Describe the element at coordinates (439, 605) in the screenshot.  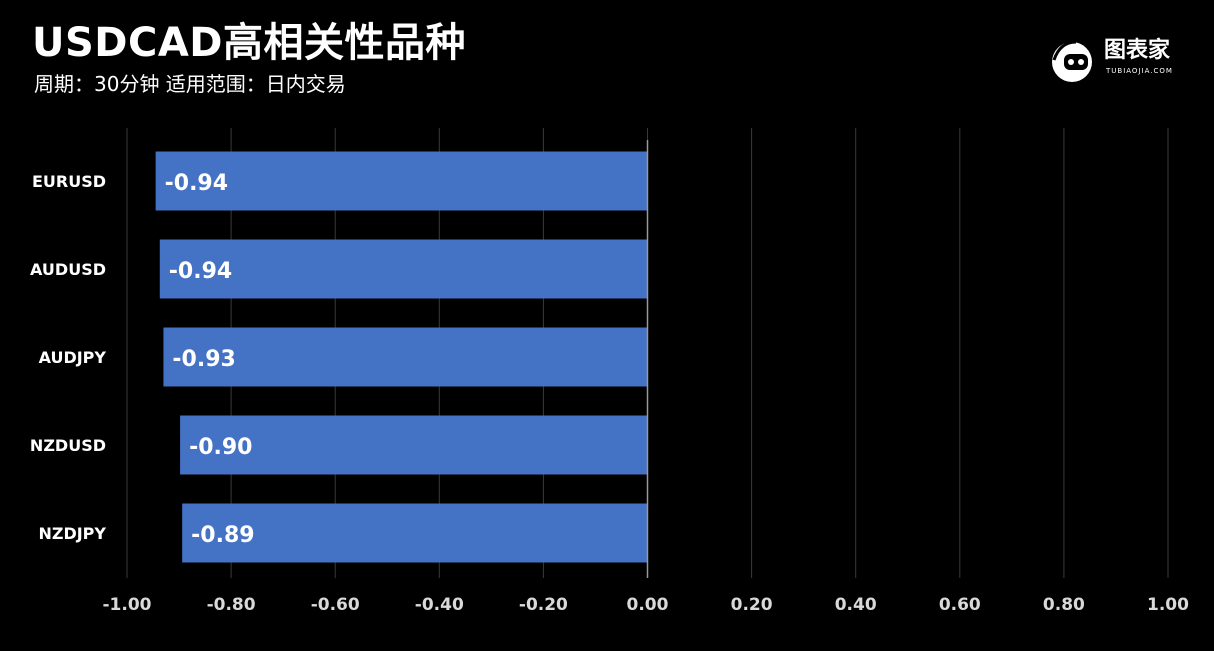
I see `x-tick-label: -0.40` at that location.